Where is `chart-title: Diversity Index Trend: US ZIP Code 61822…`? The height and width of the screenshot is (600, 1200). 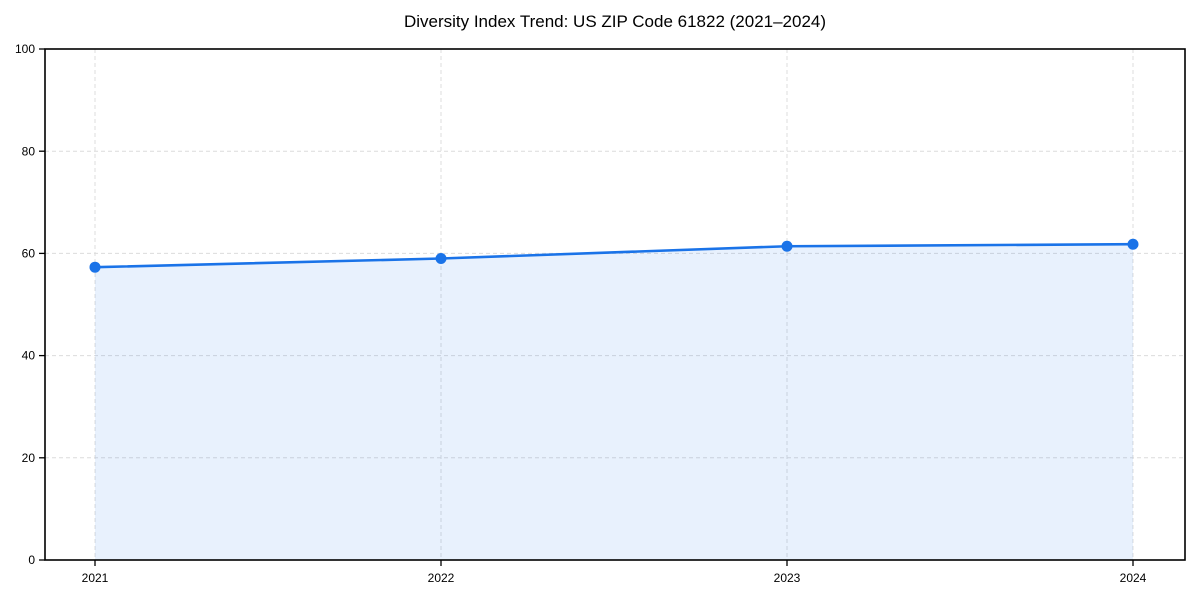 chart-title: Diversity Index Trend: US ZIP Code 61822… is located at coordinates (615, 21).